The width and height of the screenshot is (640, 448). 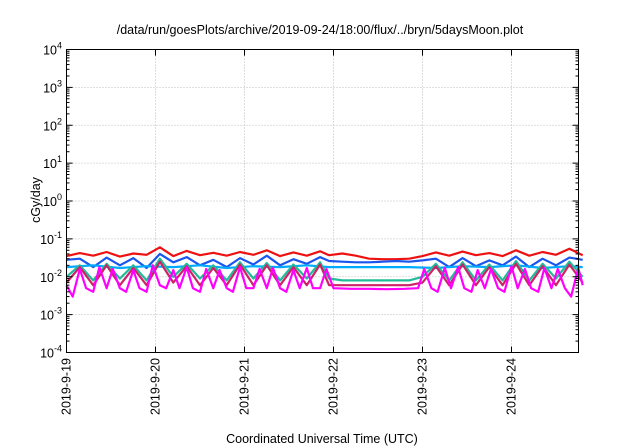 I want to click on y-tick-label: 10⁻³, so click(x=51, y=314).